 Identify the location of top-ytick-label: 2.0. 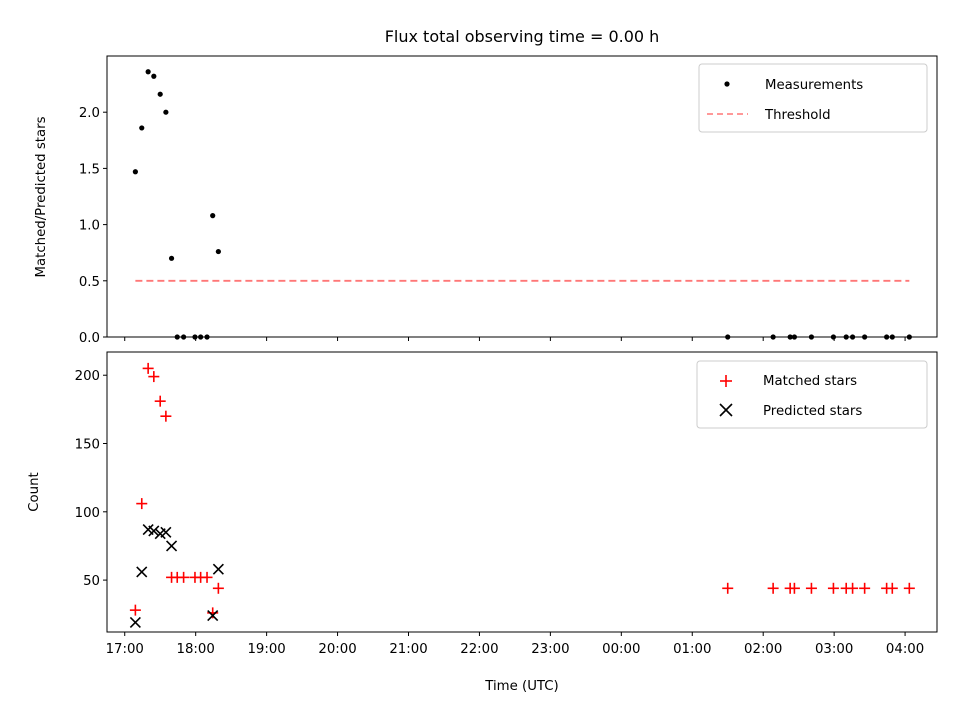
(89, 113).